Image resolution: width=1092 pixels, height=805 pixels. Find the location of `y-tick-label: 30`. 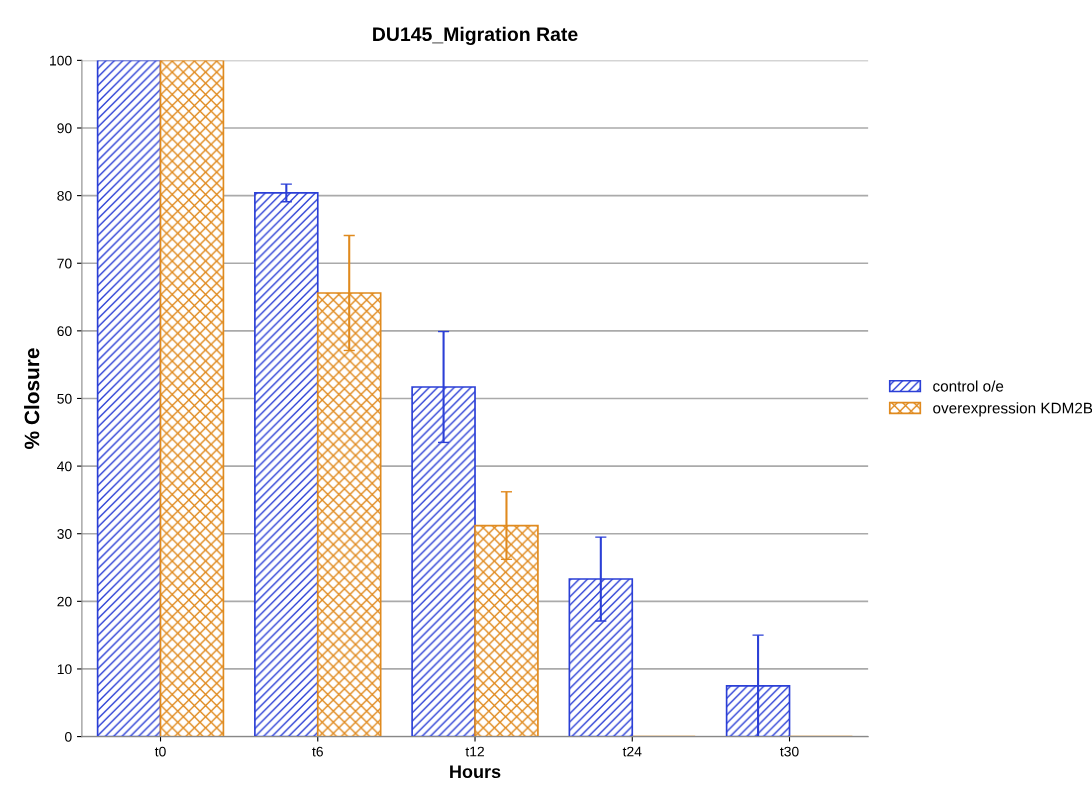

y-tick-label: 30 is located at coordinates (64, 534).